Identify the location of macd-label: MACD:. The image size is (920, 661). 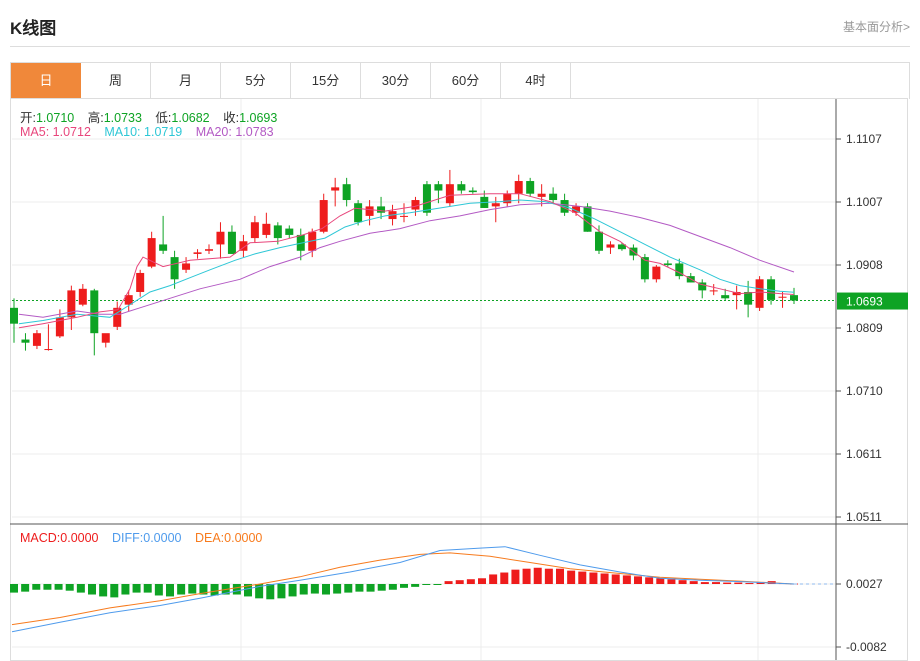
(40, 538).